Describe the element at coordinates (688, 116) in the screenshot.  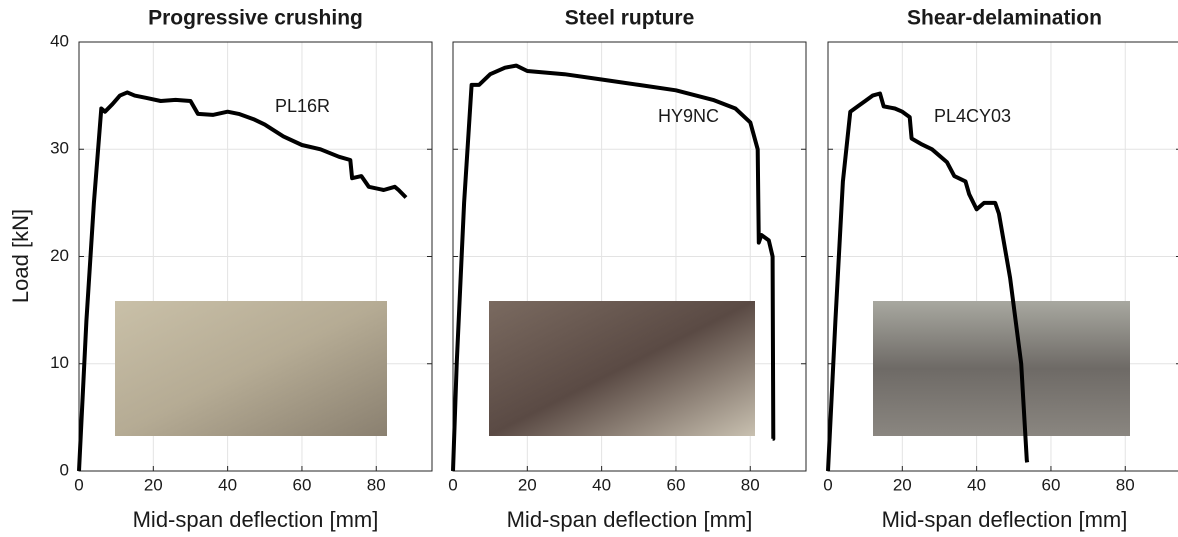
I see `annotation: HY9NC` at that location.